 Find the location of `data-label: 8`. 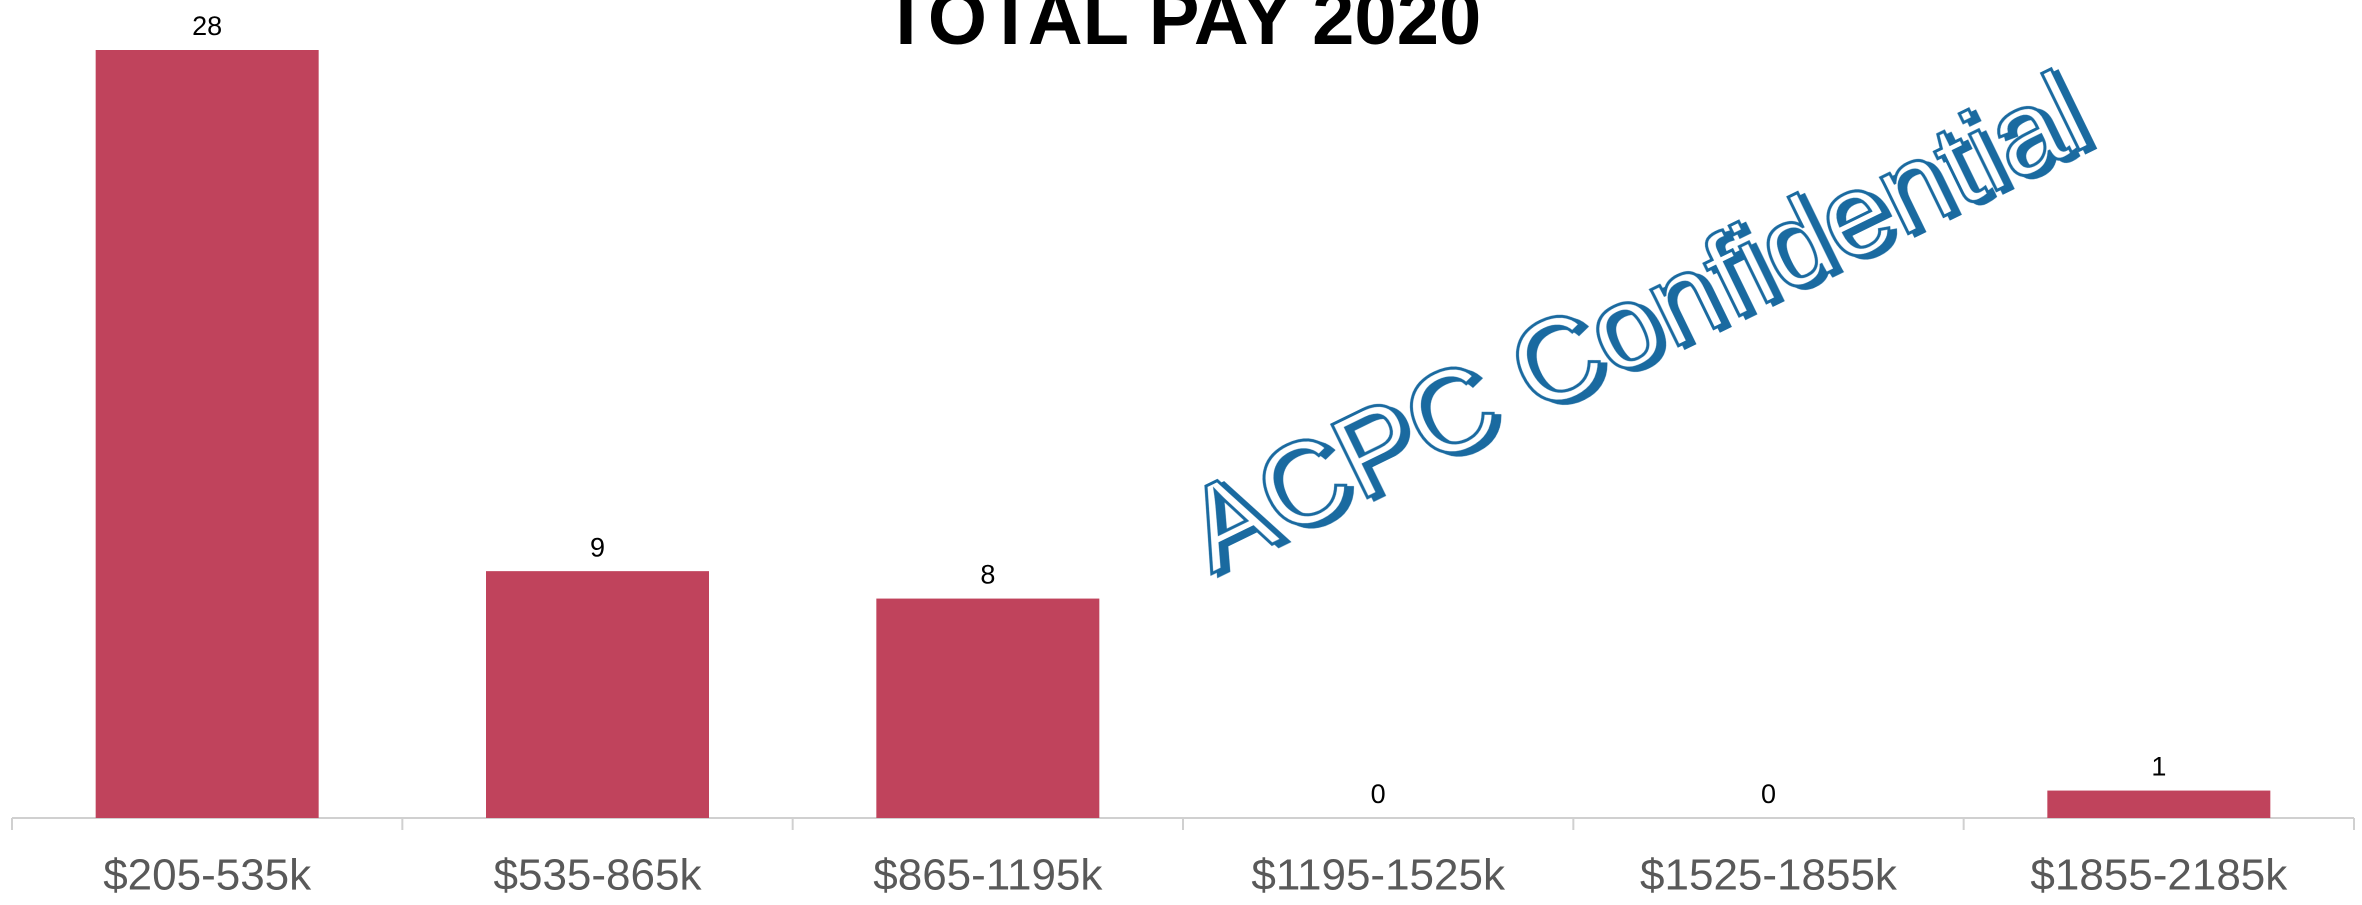

data-label: 8 is located at coordinates (987, 575).